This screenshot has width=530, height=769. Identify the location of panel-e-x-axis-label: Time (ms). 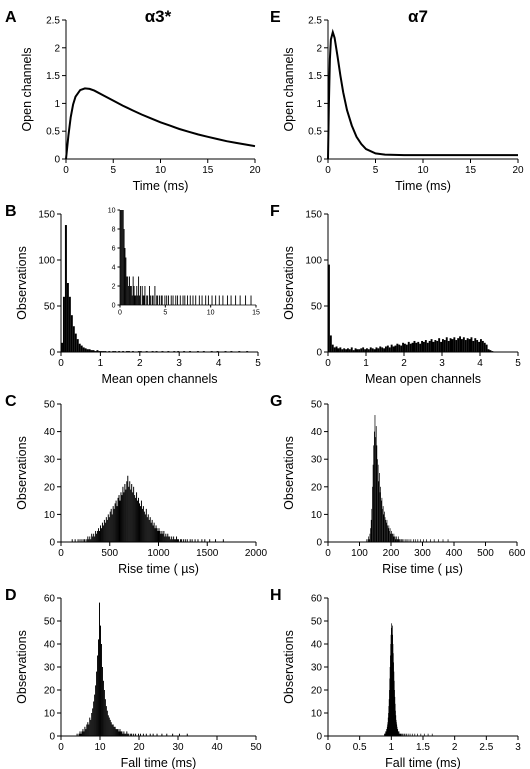
(423, 186).